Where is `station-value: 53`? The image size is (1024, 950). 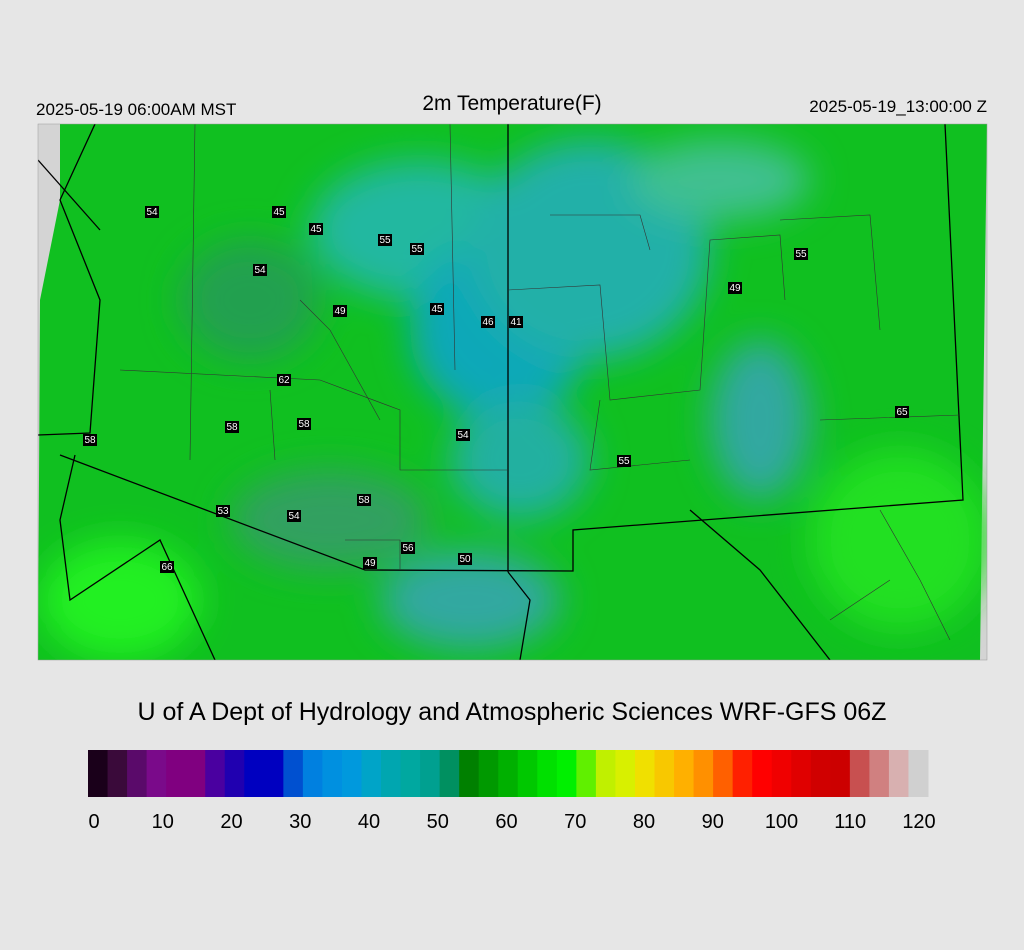 station-value: 53 is located at coordinates (223, 511).